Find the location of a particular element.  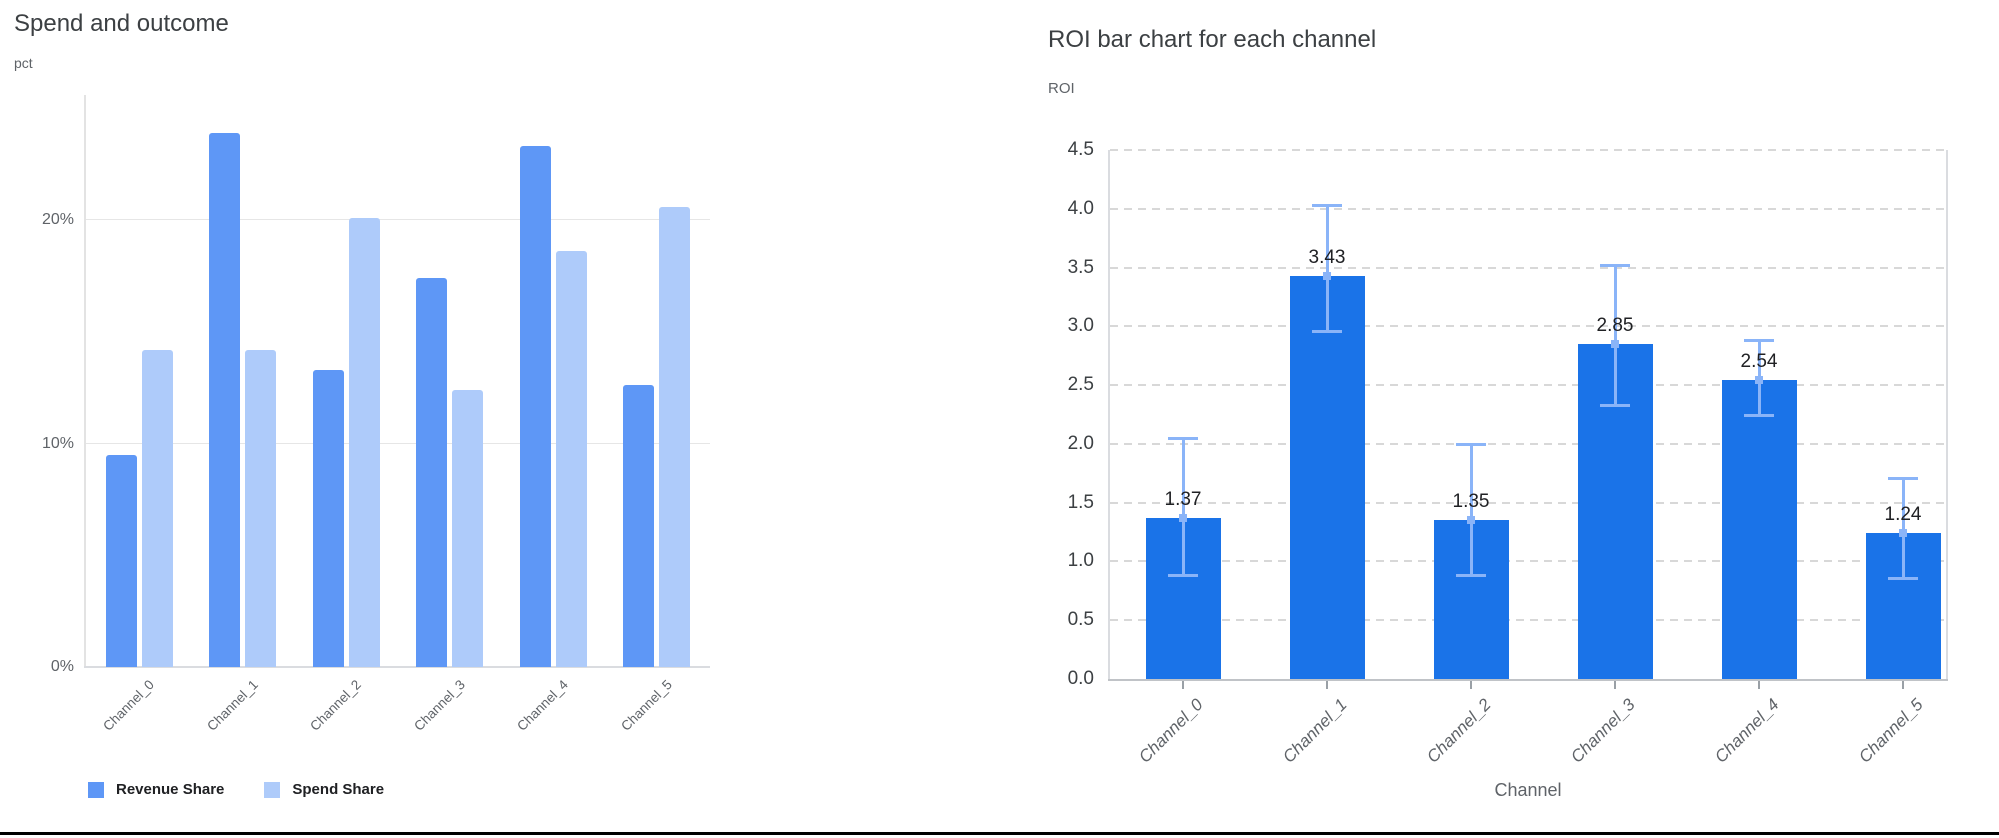

x-tick-label-channel-0: Channel_0 is located at coordinates (129, 705).